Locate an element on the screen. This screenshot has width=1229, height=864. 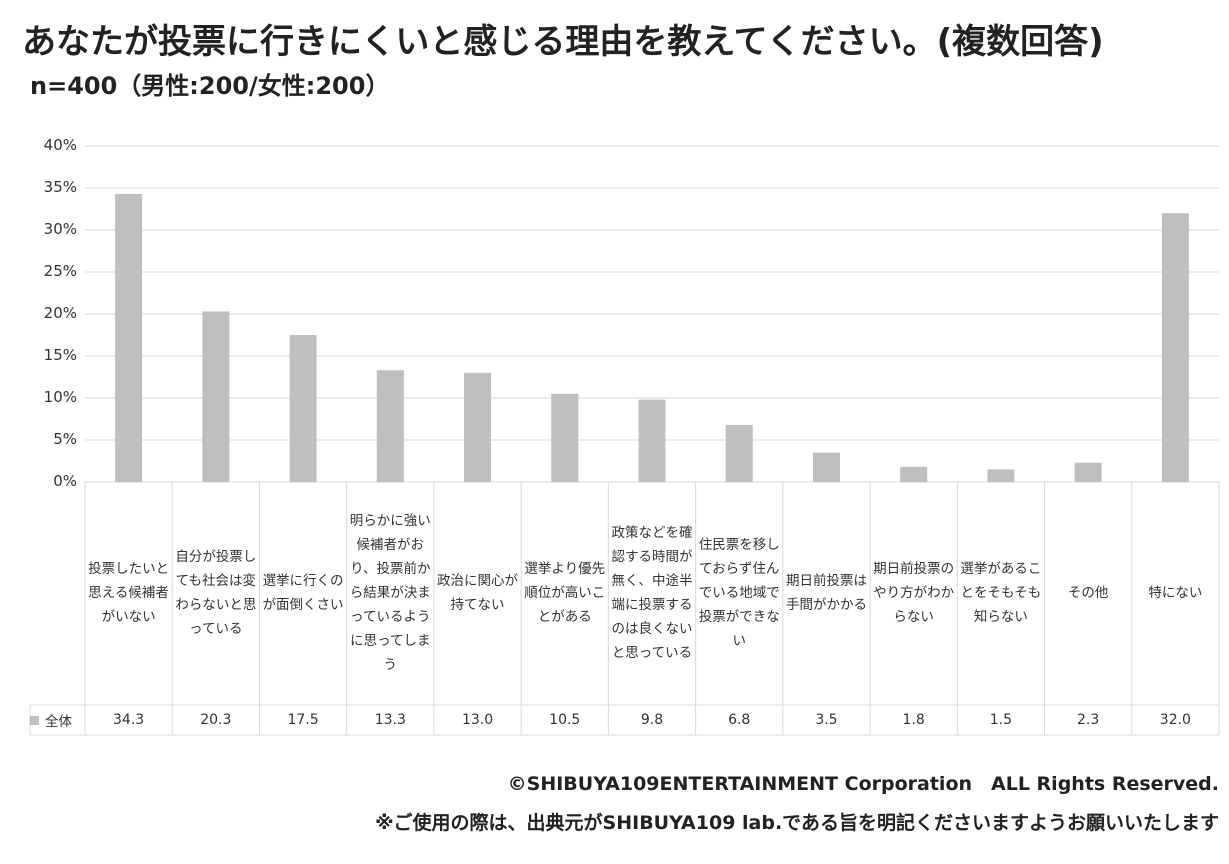
legend-label: 全体 is located at coordinates (58, 722).